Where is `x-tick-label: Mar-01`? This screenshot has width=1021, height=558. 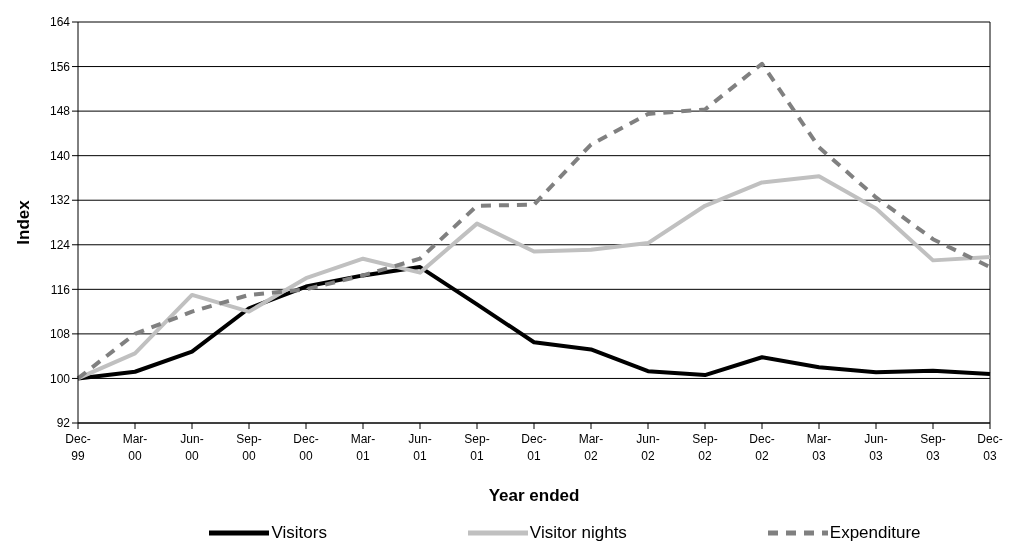
x-tick-label: Mar-01 is located at coordinates (363, 447).